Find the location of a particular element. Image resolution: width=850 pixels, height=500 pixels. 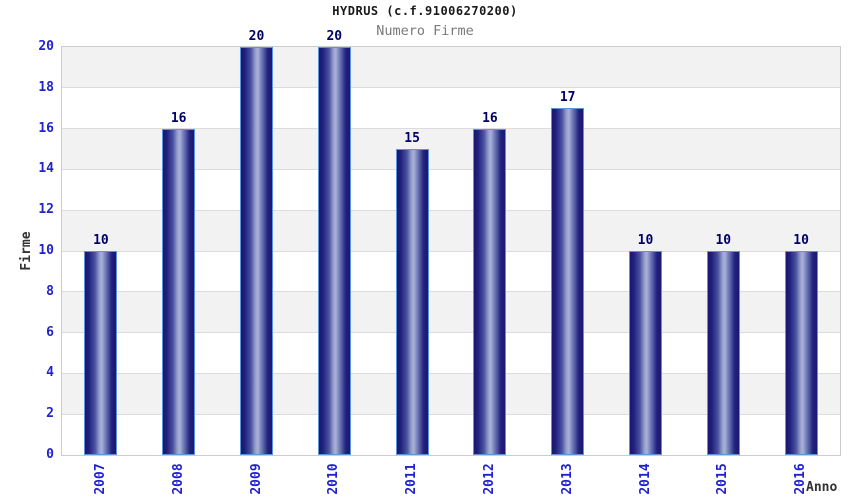

bar-2013 is located at coordinates (568, 281).